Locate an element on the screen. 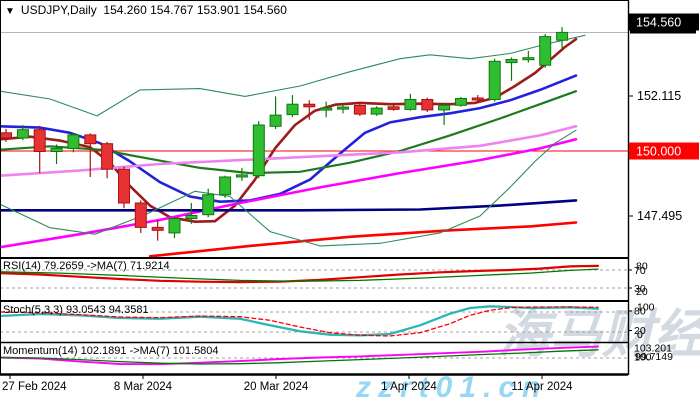  ohlc-values: 154.260 154.767 153.901 154.560 is located at coordinates (195, 10).